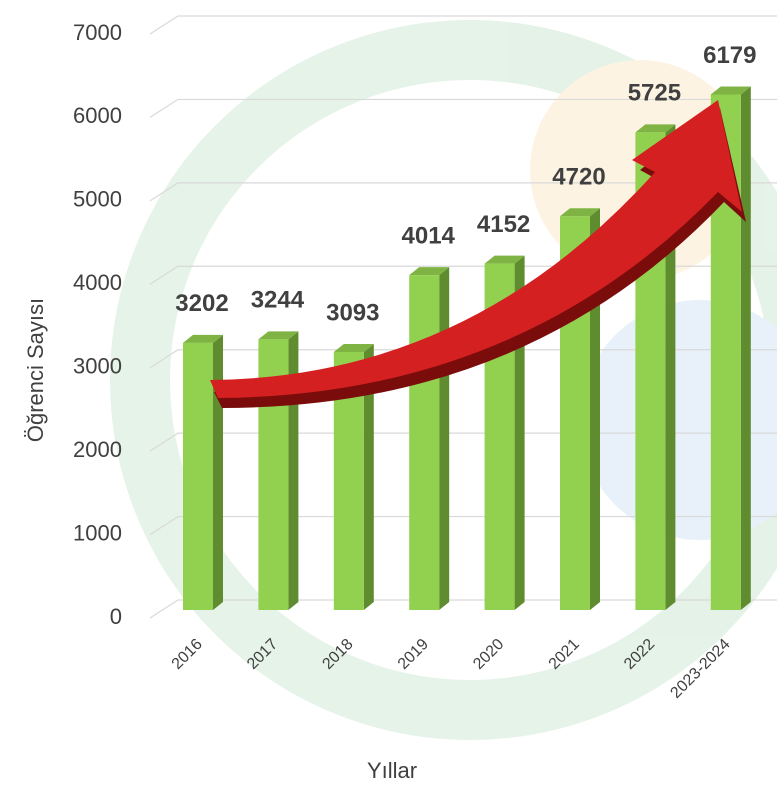 Image resolution: width=777 pixels, height=789 pixels. What do you see at coordinates (97, 282) in the screenshot?
I see `y-tick-label: 4000` at bounding box center [97, 282].